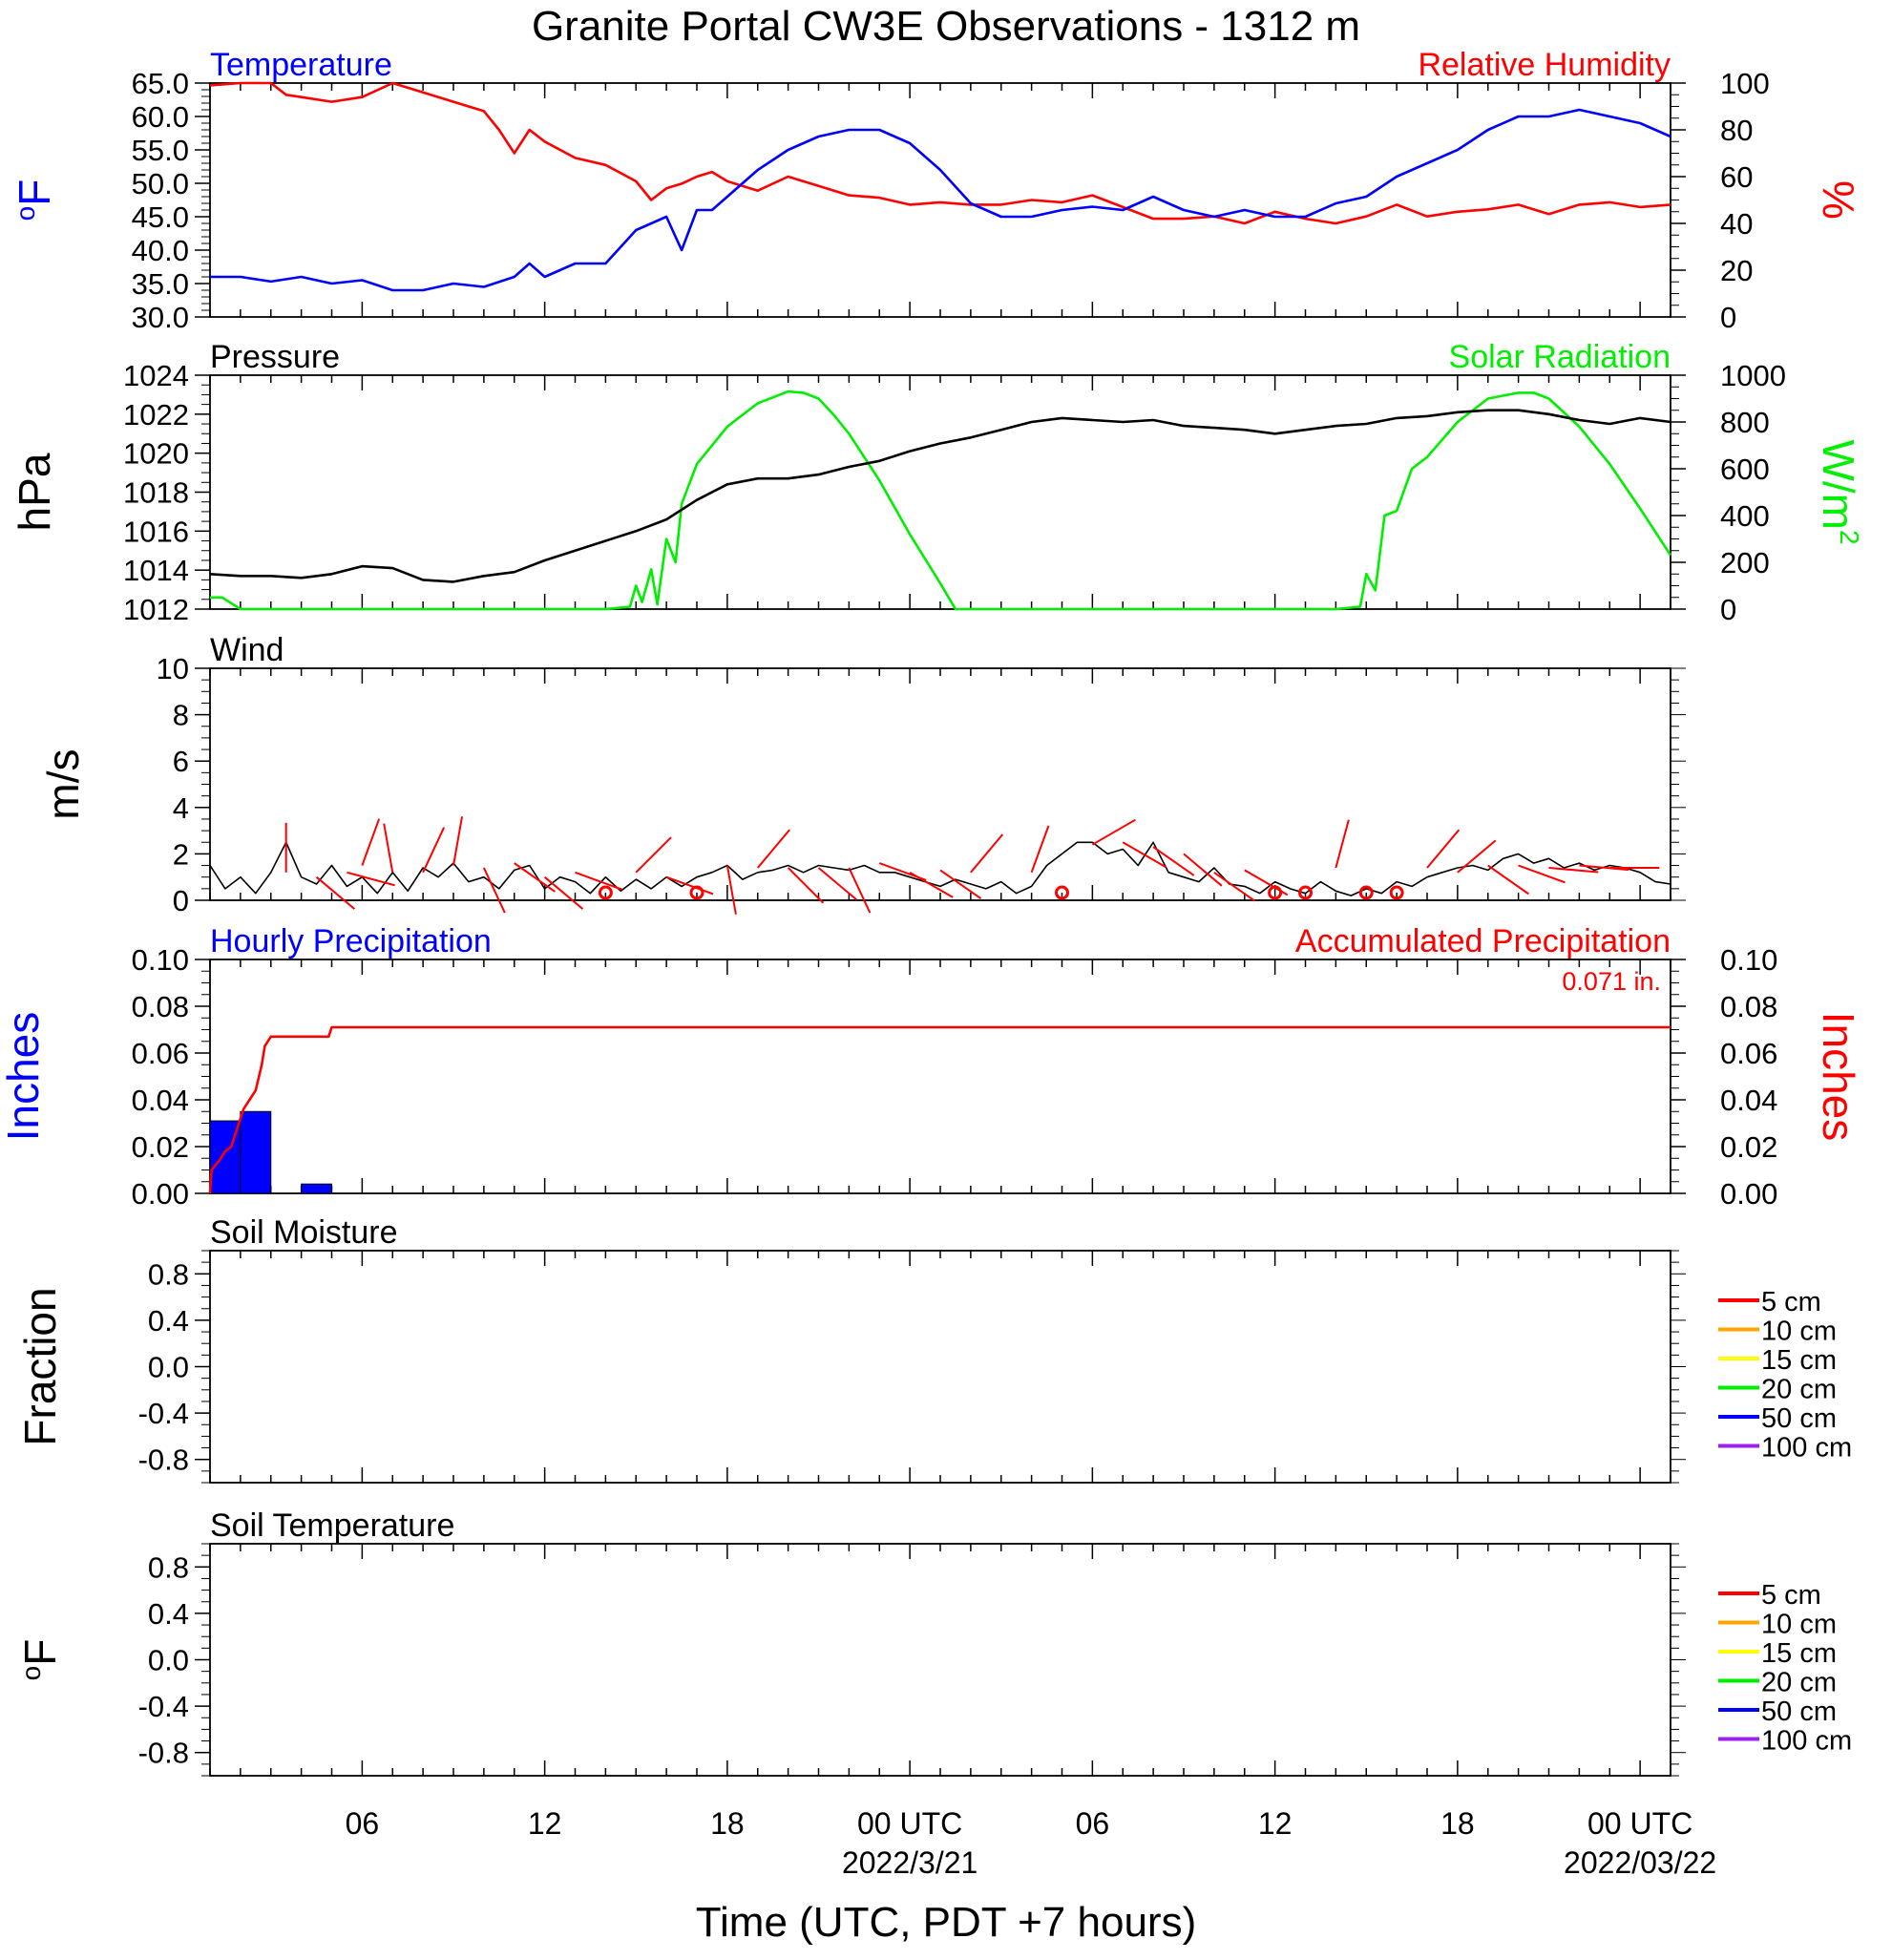  I want to click on y-tick-label: 0.8, so click(168, 1274).